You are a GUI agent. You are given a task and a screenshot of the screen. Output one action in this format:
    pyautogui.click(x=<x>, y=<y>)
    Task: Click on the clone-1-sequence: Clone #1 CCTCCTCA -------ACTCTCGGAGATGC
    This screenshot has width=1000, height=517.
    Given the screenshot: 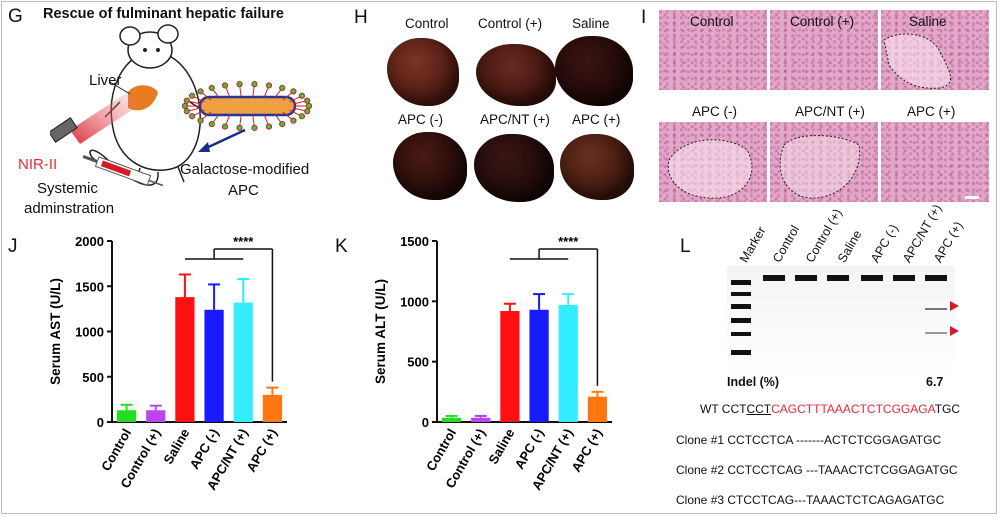 What is the action you would take?
    pyautogui.click(x=809, y=440)
    